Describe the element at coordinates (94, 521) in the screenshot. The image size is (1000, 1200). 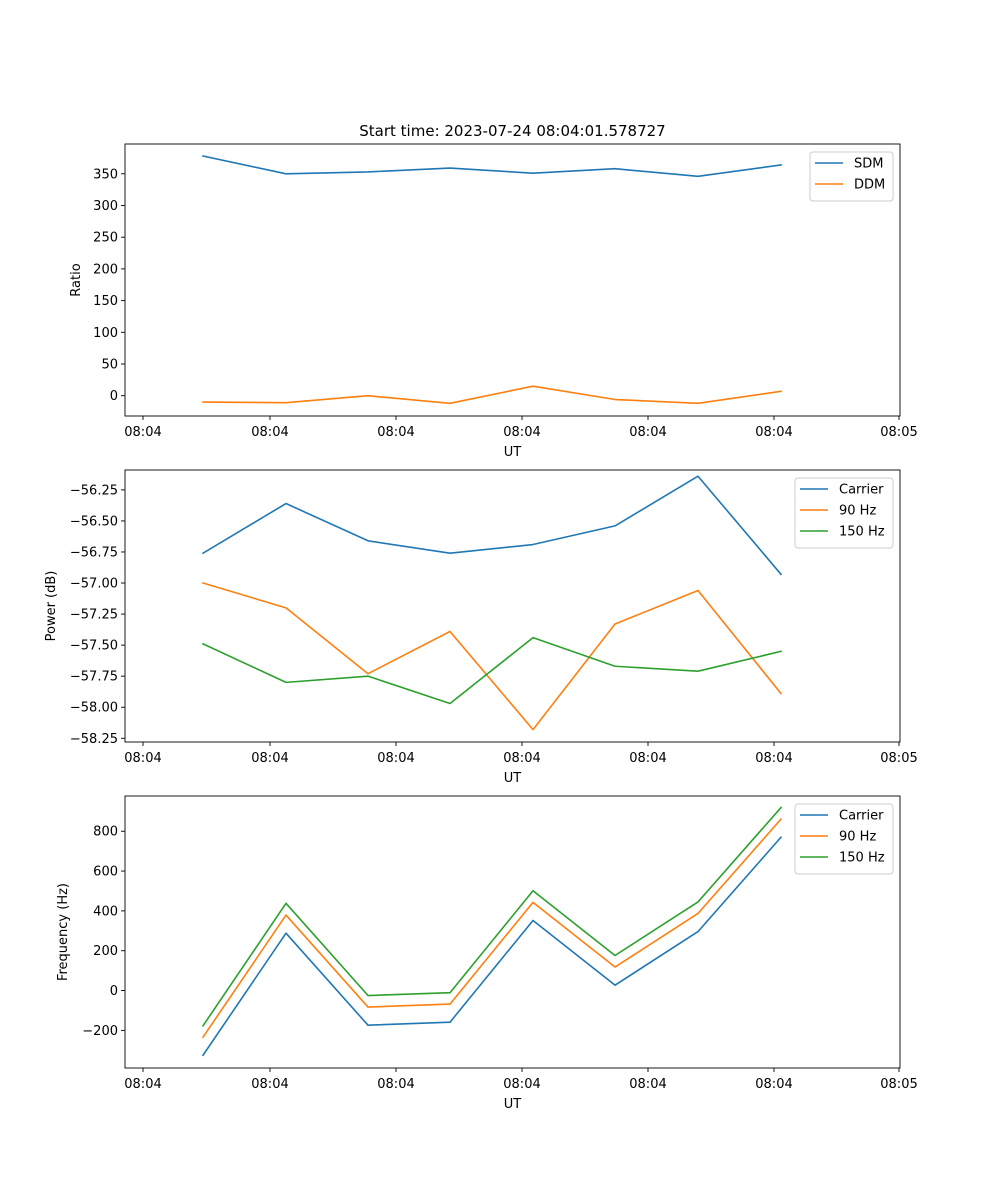
I see `y-tick-label: −56.50` at that location.